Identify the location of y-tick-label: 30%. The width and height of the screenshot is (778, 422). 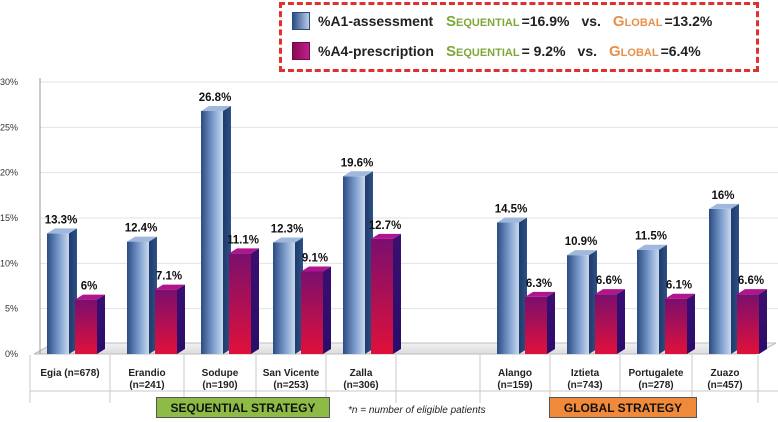
(9, 82).